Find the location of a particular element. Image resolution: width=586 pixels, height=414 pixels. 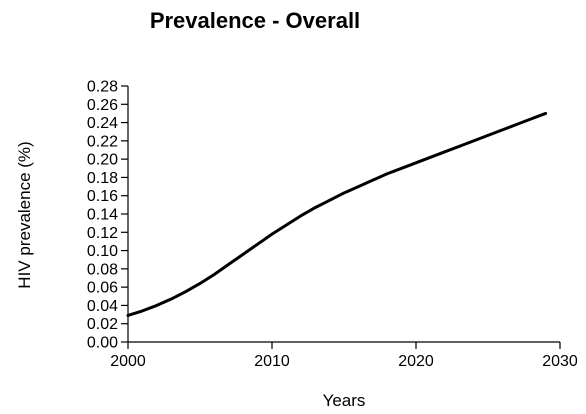

y-axis-label: HIV prevalence (%) is located at coordinates (24, 214).